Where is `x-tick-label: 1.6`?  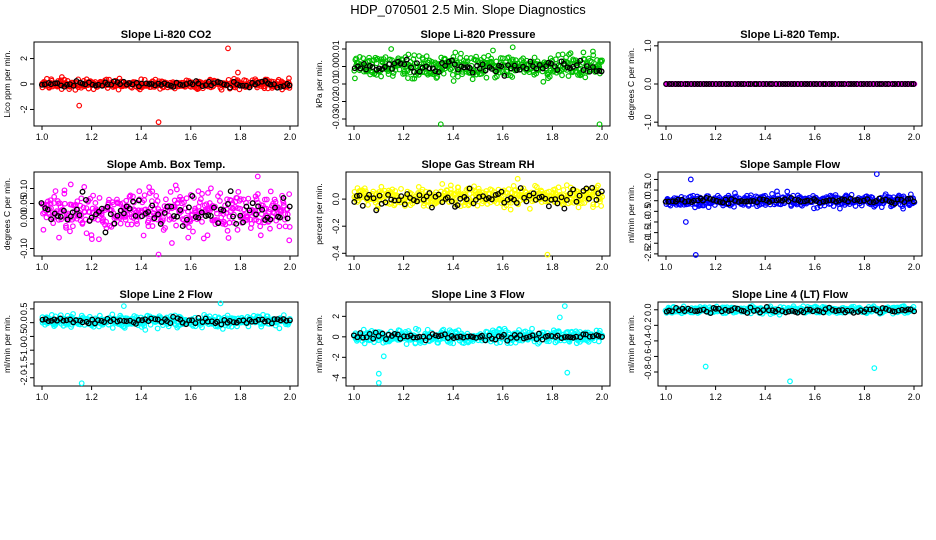
x-tick-label: 1.6 is located at coordinates (815, 397).